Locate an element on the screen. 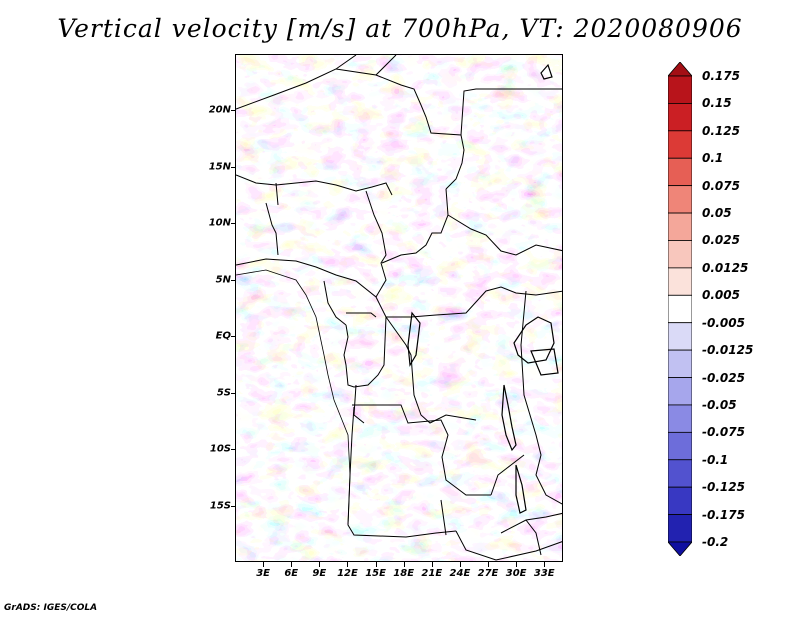  colorbar-label: 0.025 is located at coordinates (721, 240).